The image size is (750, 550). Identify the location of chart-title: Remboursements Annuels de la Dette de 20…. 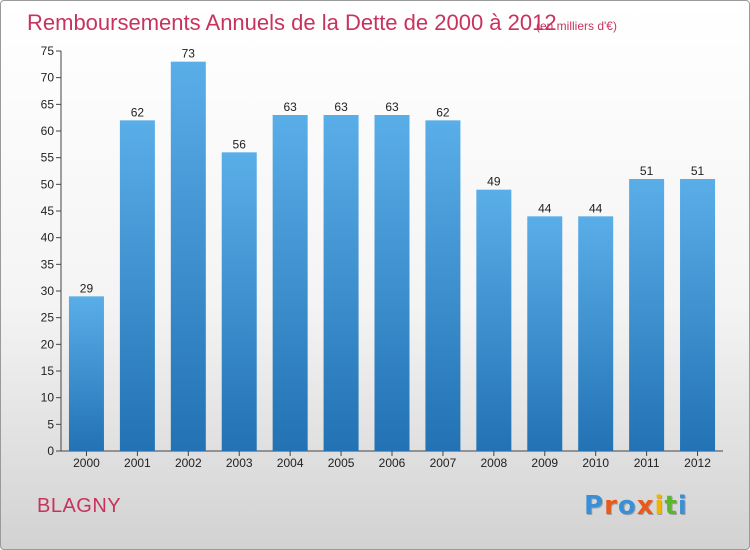
(292, 22).